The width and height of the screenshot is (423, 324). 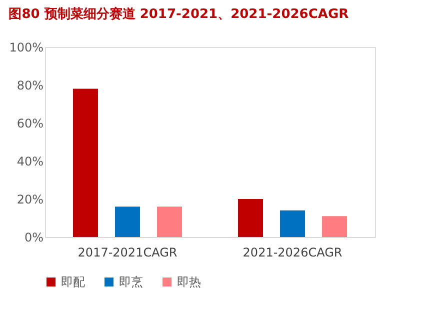 I want to click on y-tick-label: 20%, so click(x=30, y=199).